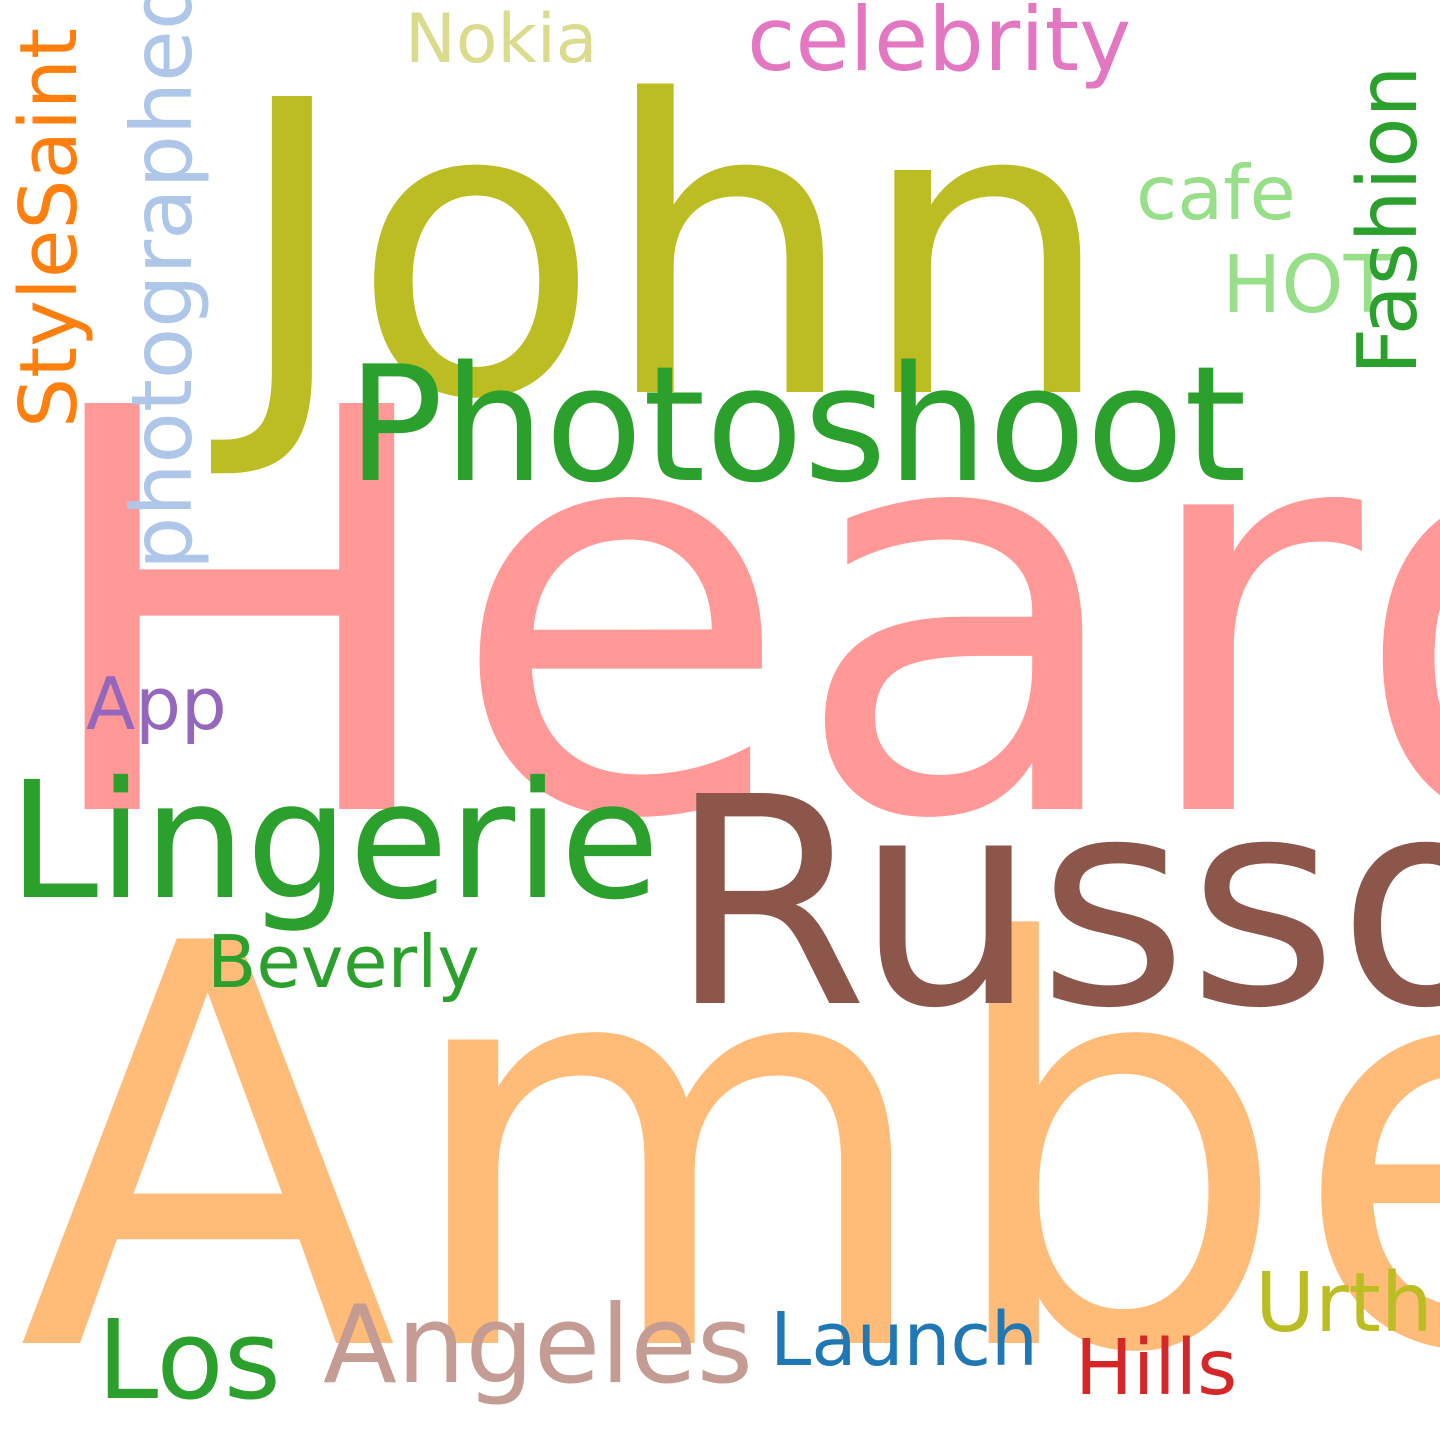 This screenshot has height=1440, width=1440. Describe the element at coordinates (1156, 1368) in the screenshot. I see `word-hills: Hills` at that location.